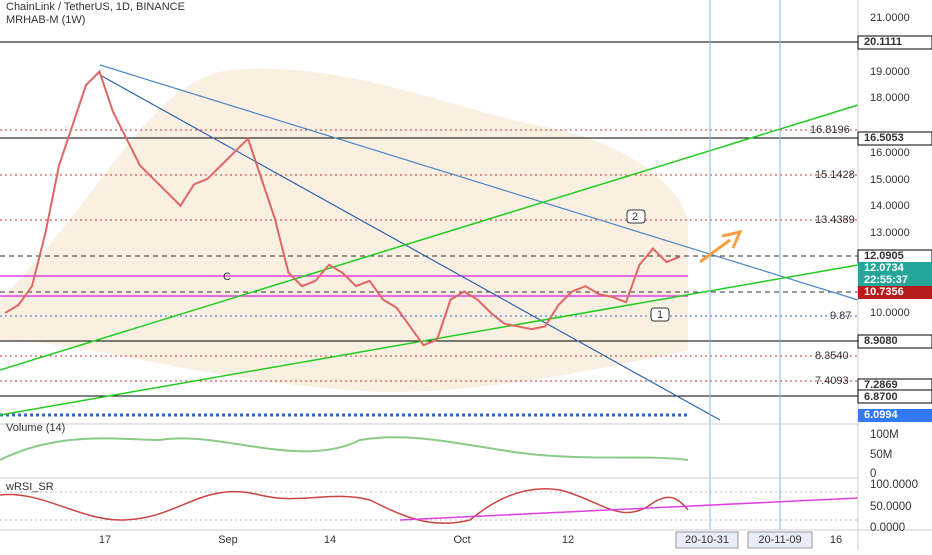  I want to click on time-label: 14, so click(330, 540).